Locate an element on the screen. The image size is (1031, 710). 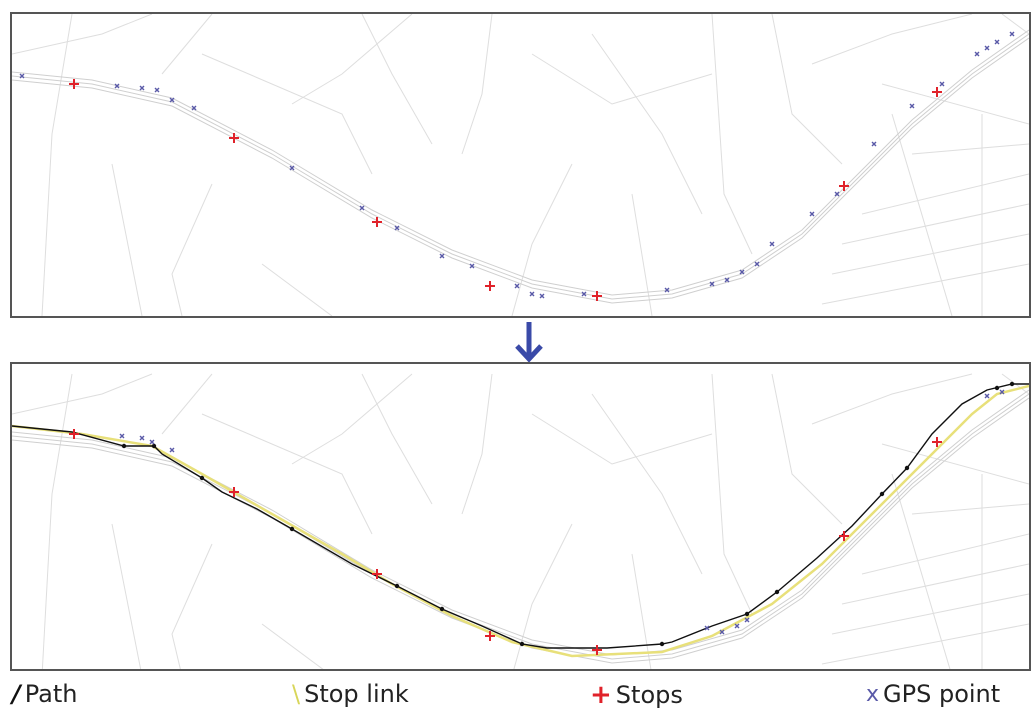
path-line-icon: / is located at coordinates (16, 694).